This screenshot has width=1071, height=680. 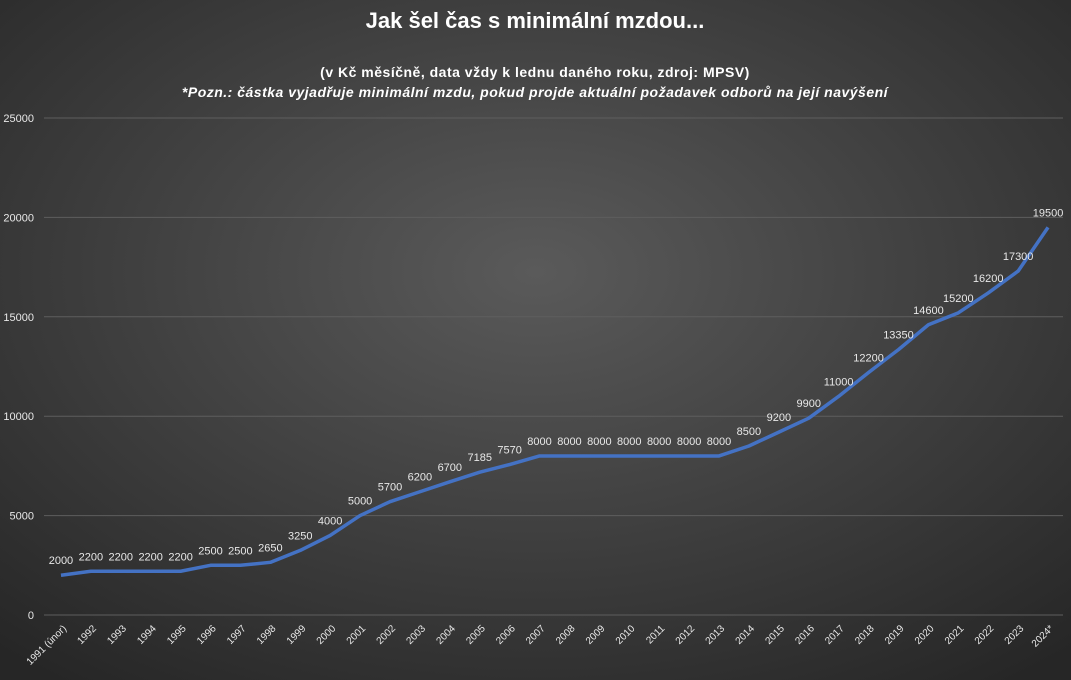 I want to click on data-label: 5000, so click(x=360, y=502).